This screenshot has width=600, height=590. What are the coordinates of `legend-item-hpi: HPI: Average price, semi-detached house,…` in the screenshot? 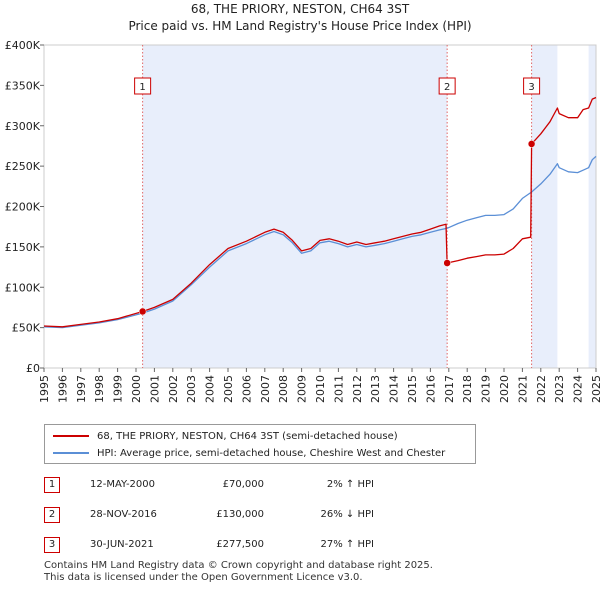 It's located at (249, 453).